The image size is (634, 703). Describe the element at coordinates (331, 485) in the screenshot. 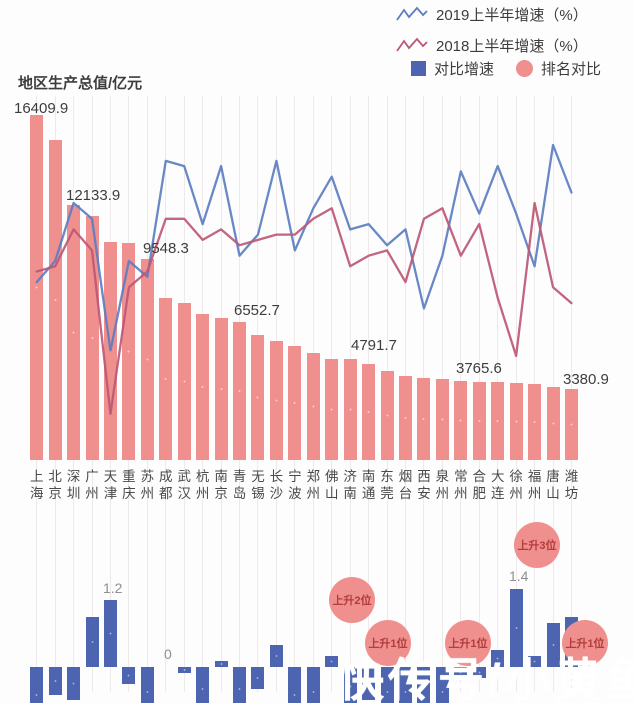

I see `city-label: 佛山` at that location.